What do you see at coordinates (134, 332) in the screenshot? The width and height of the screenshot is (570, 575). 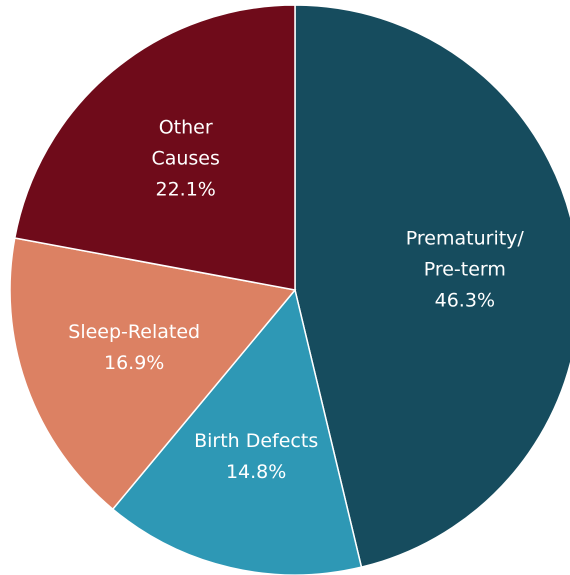 I see `category-label: Sleep-Related` at bounding box center [134, 332].